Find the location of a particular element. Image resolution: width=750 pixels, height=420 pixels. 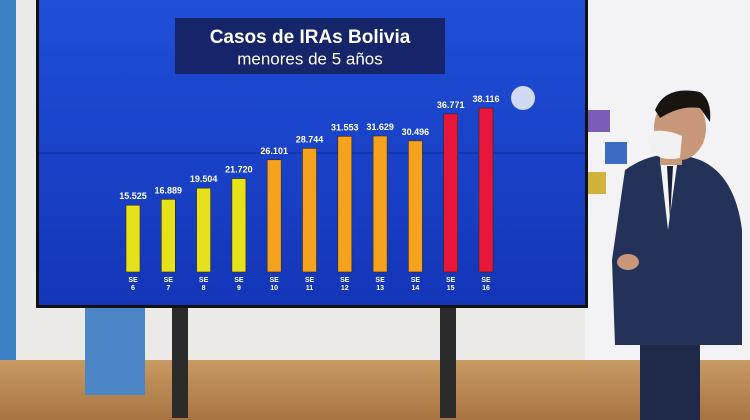

value-label: 38.116 is located at coordinates (485, 99).